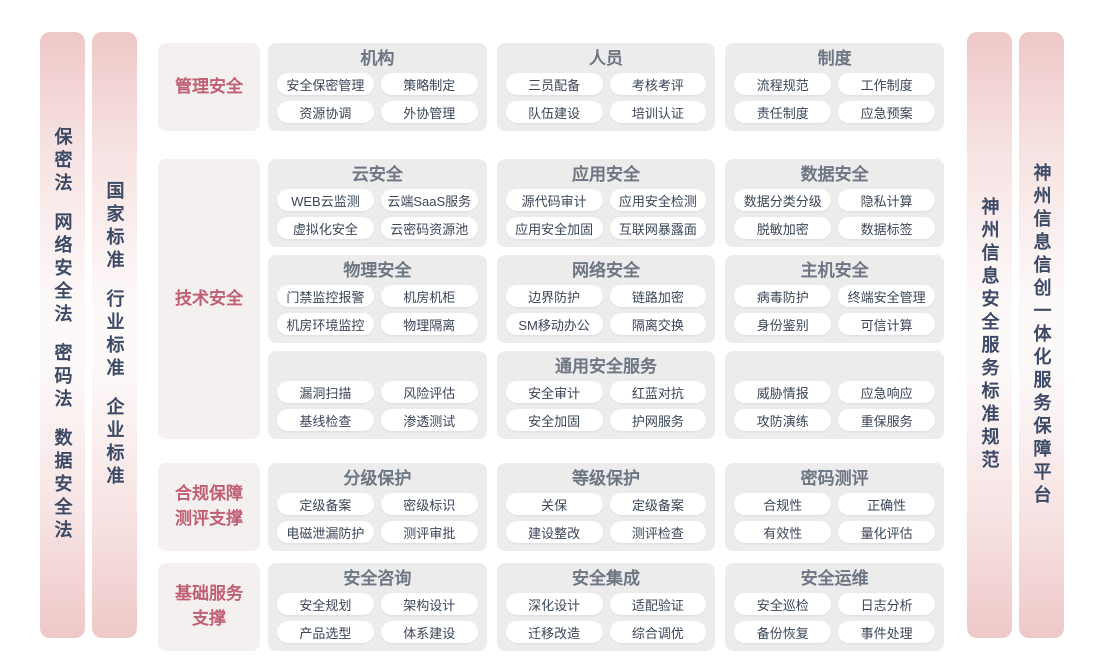  What do you see at coordinates (658, 420) in the screenshot?
I see `capability-chip: 护网服务` at bounding box center [658, 420].